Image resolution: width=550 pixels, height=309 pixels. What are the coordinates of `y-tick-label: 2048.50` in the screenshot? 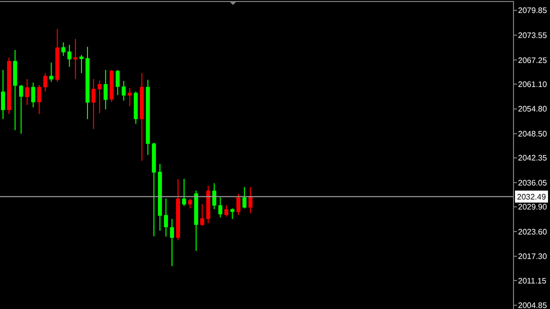 It's located at (533, 133).